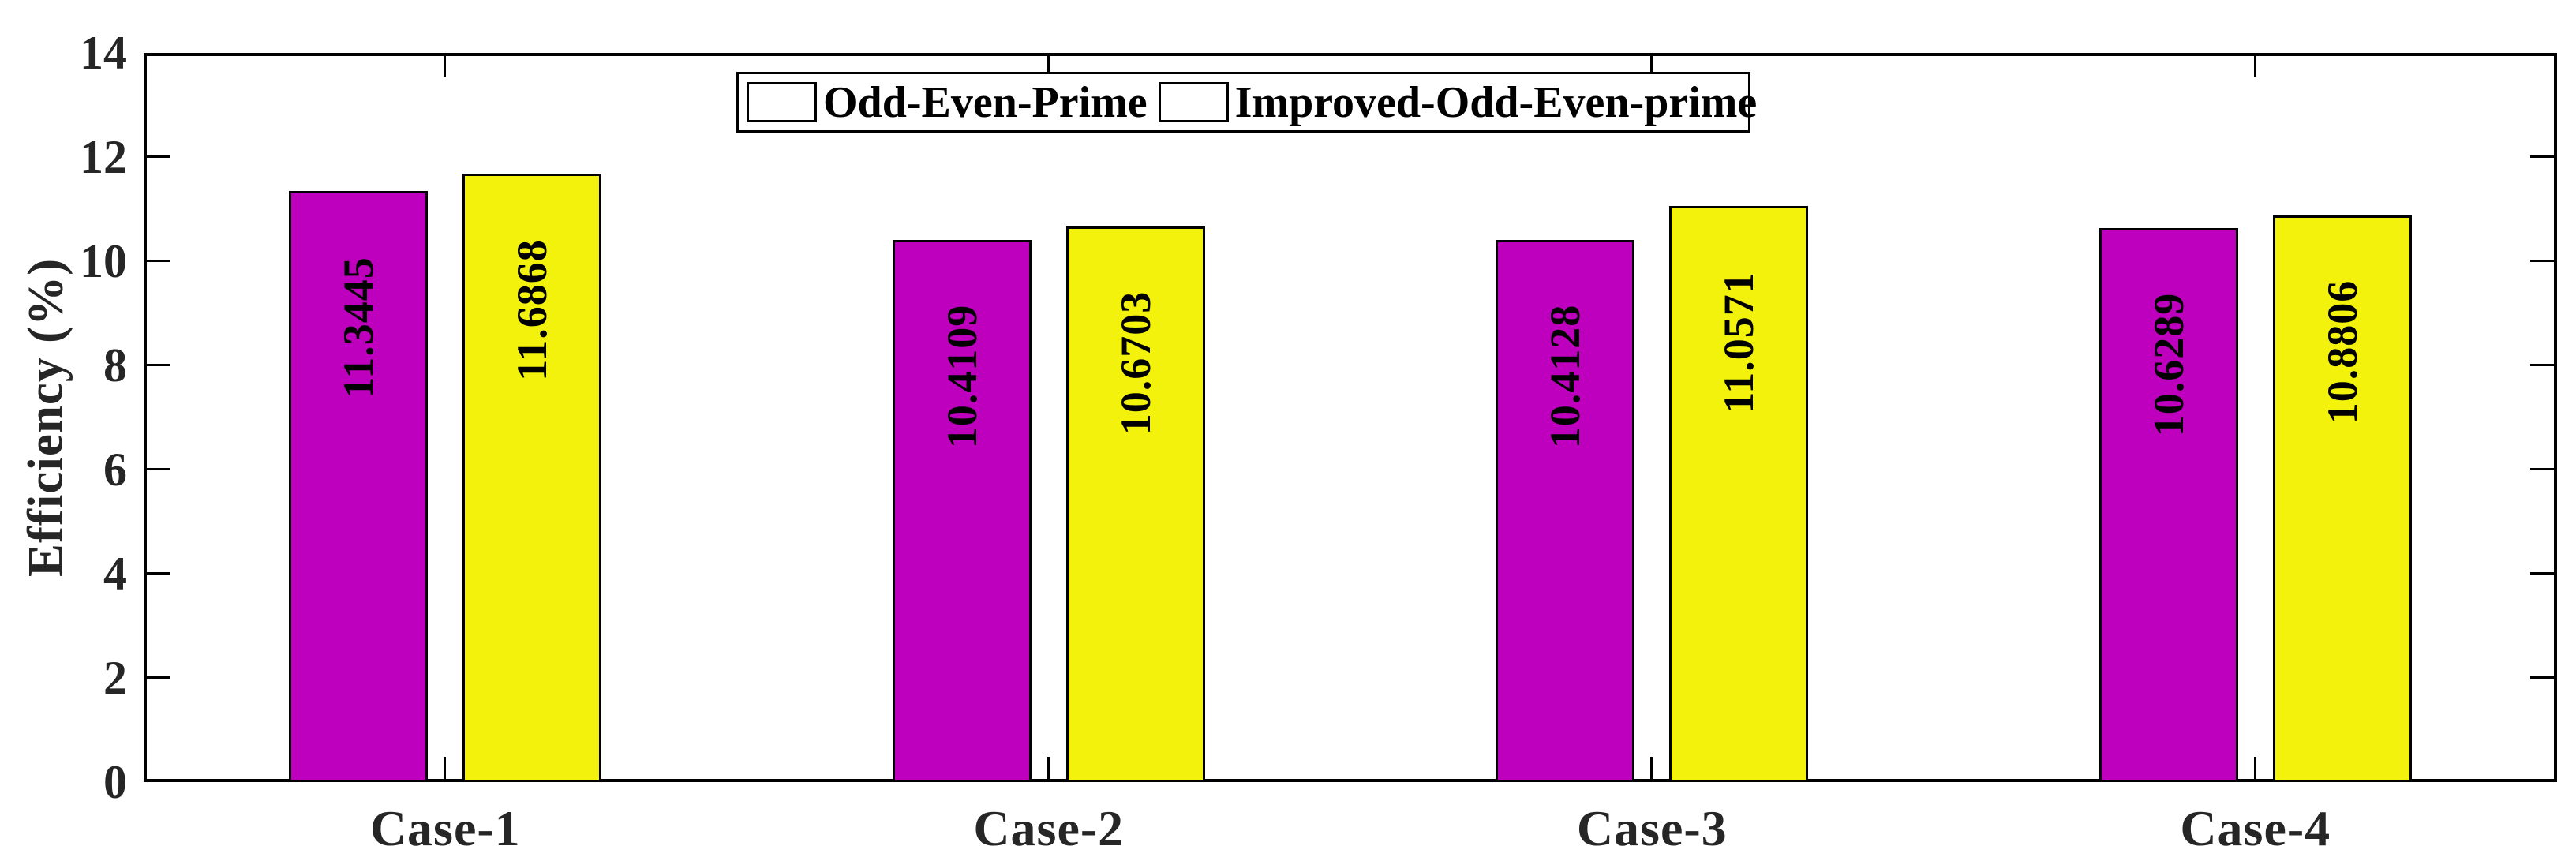  I want to click on y-tick-label: 10, so click(103, 261).